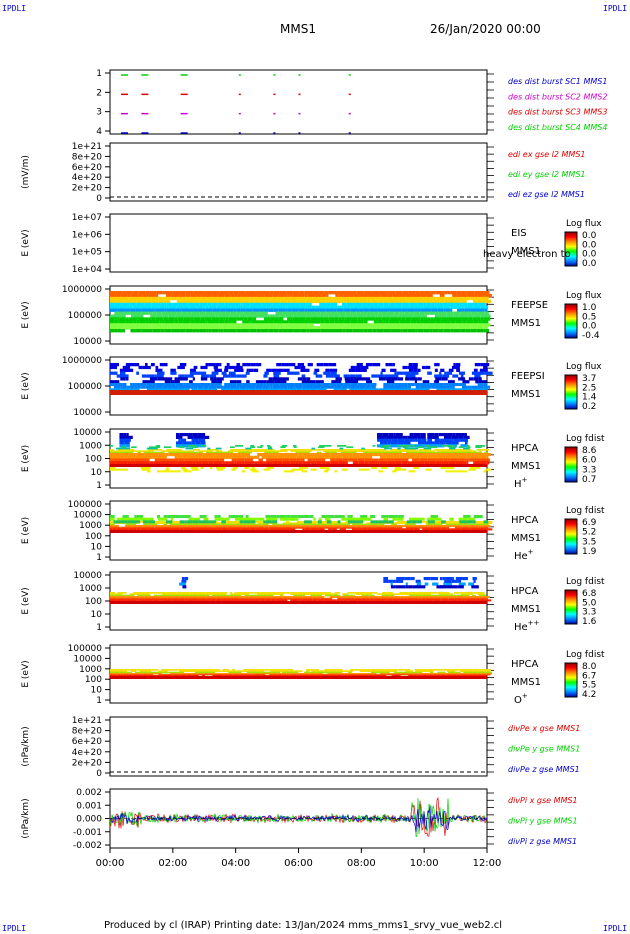  What do you see at coordinates (183, 468) in the screenshot?
I see `hpca_h-yellow-tail-pixel` at bounding box center [183, 468].